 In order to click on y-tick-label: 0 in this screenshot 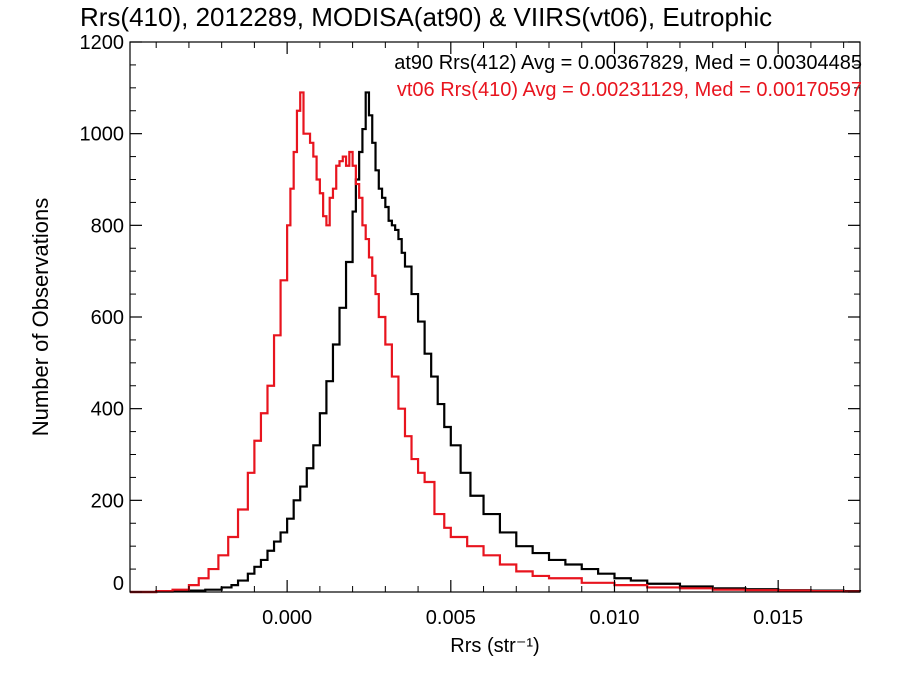, I will do `click(118, 584)`.